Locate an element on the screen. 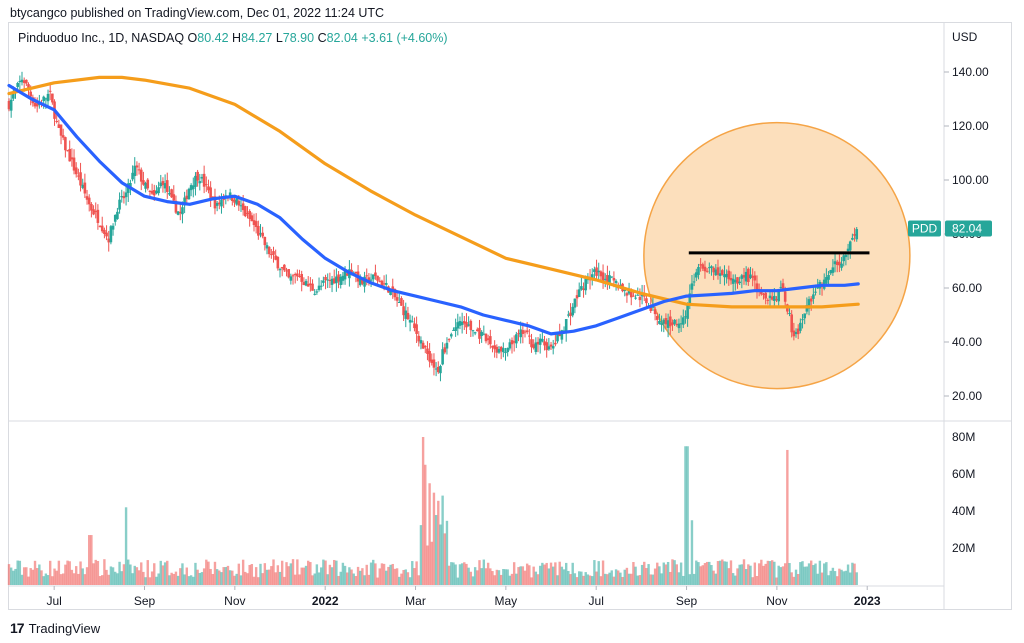  high-label: H is located at coordinates (237, 38).